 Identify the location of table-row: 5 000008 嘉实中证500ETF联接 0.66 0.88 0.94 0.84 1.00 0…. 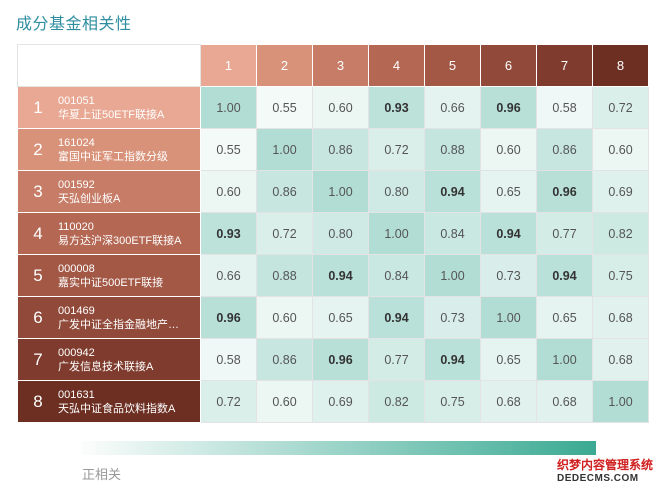
(333, 275).